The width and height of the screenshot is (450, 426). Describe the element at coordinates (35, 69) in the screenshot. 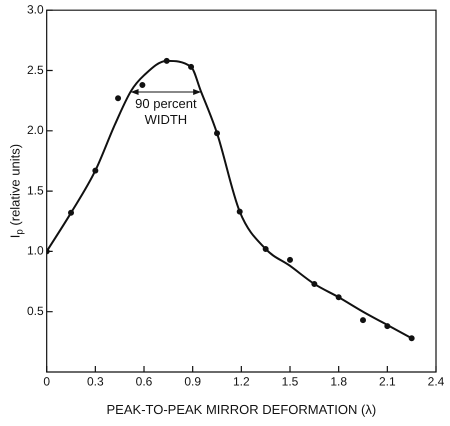

I see `y-tick-label: 2.5` at that location.